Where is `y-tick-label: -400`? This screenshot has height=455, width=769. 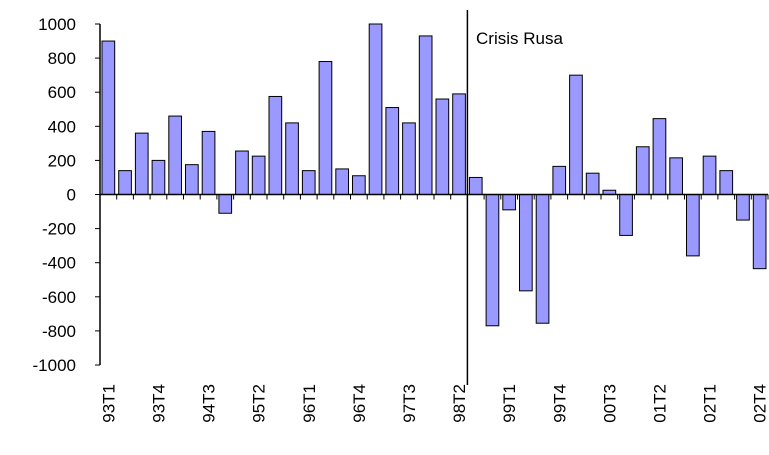 y-tick-label: -400 is located at coordinates (59, 263).